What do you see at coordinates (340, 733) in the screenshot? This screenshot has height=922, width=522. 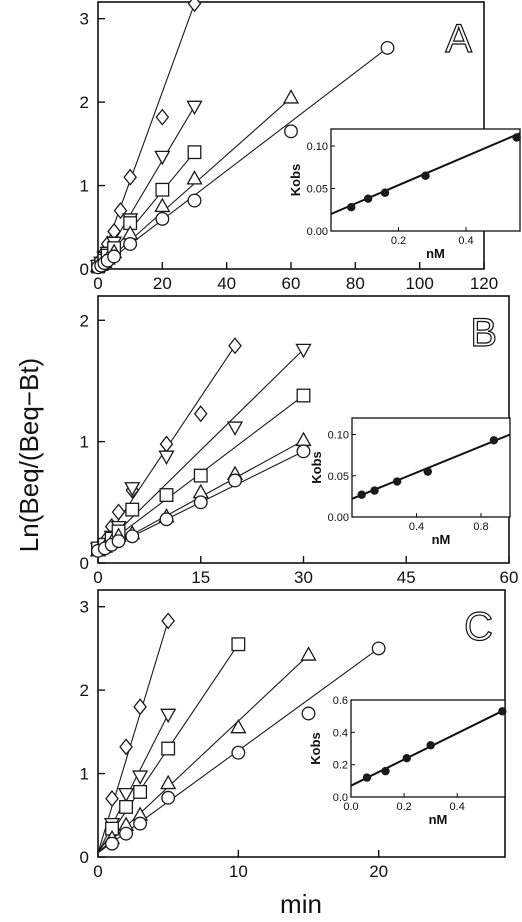 I see `inset-y-tick-label: 0.4` at bounding box center [340, 733].